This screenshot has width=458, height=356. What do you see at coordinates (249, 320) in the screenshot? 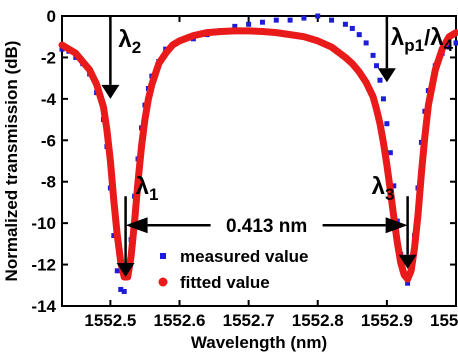
I see `x-tick-label: 1552.7` at bounding box center [249, 320].